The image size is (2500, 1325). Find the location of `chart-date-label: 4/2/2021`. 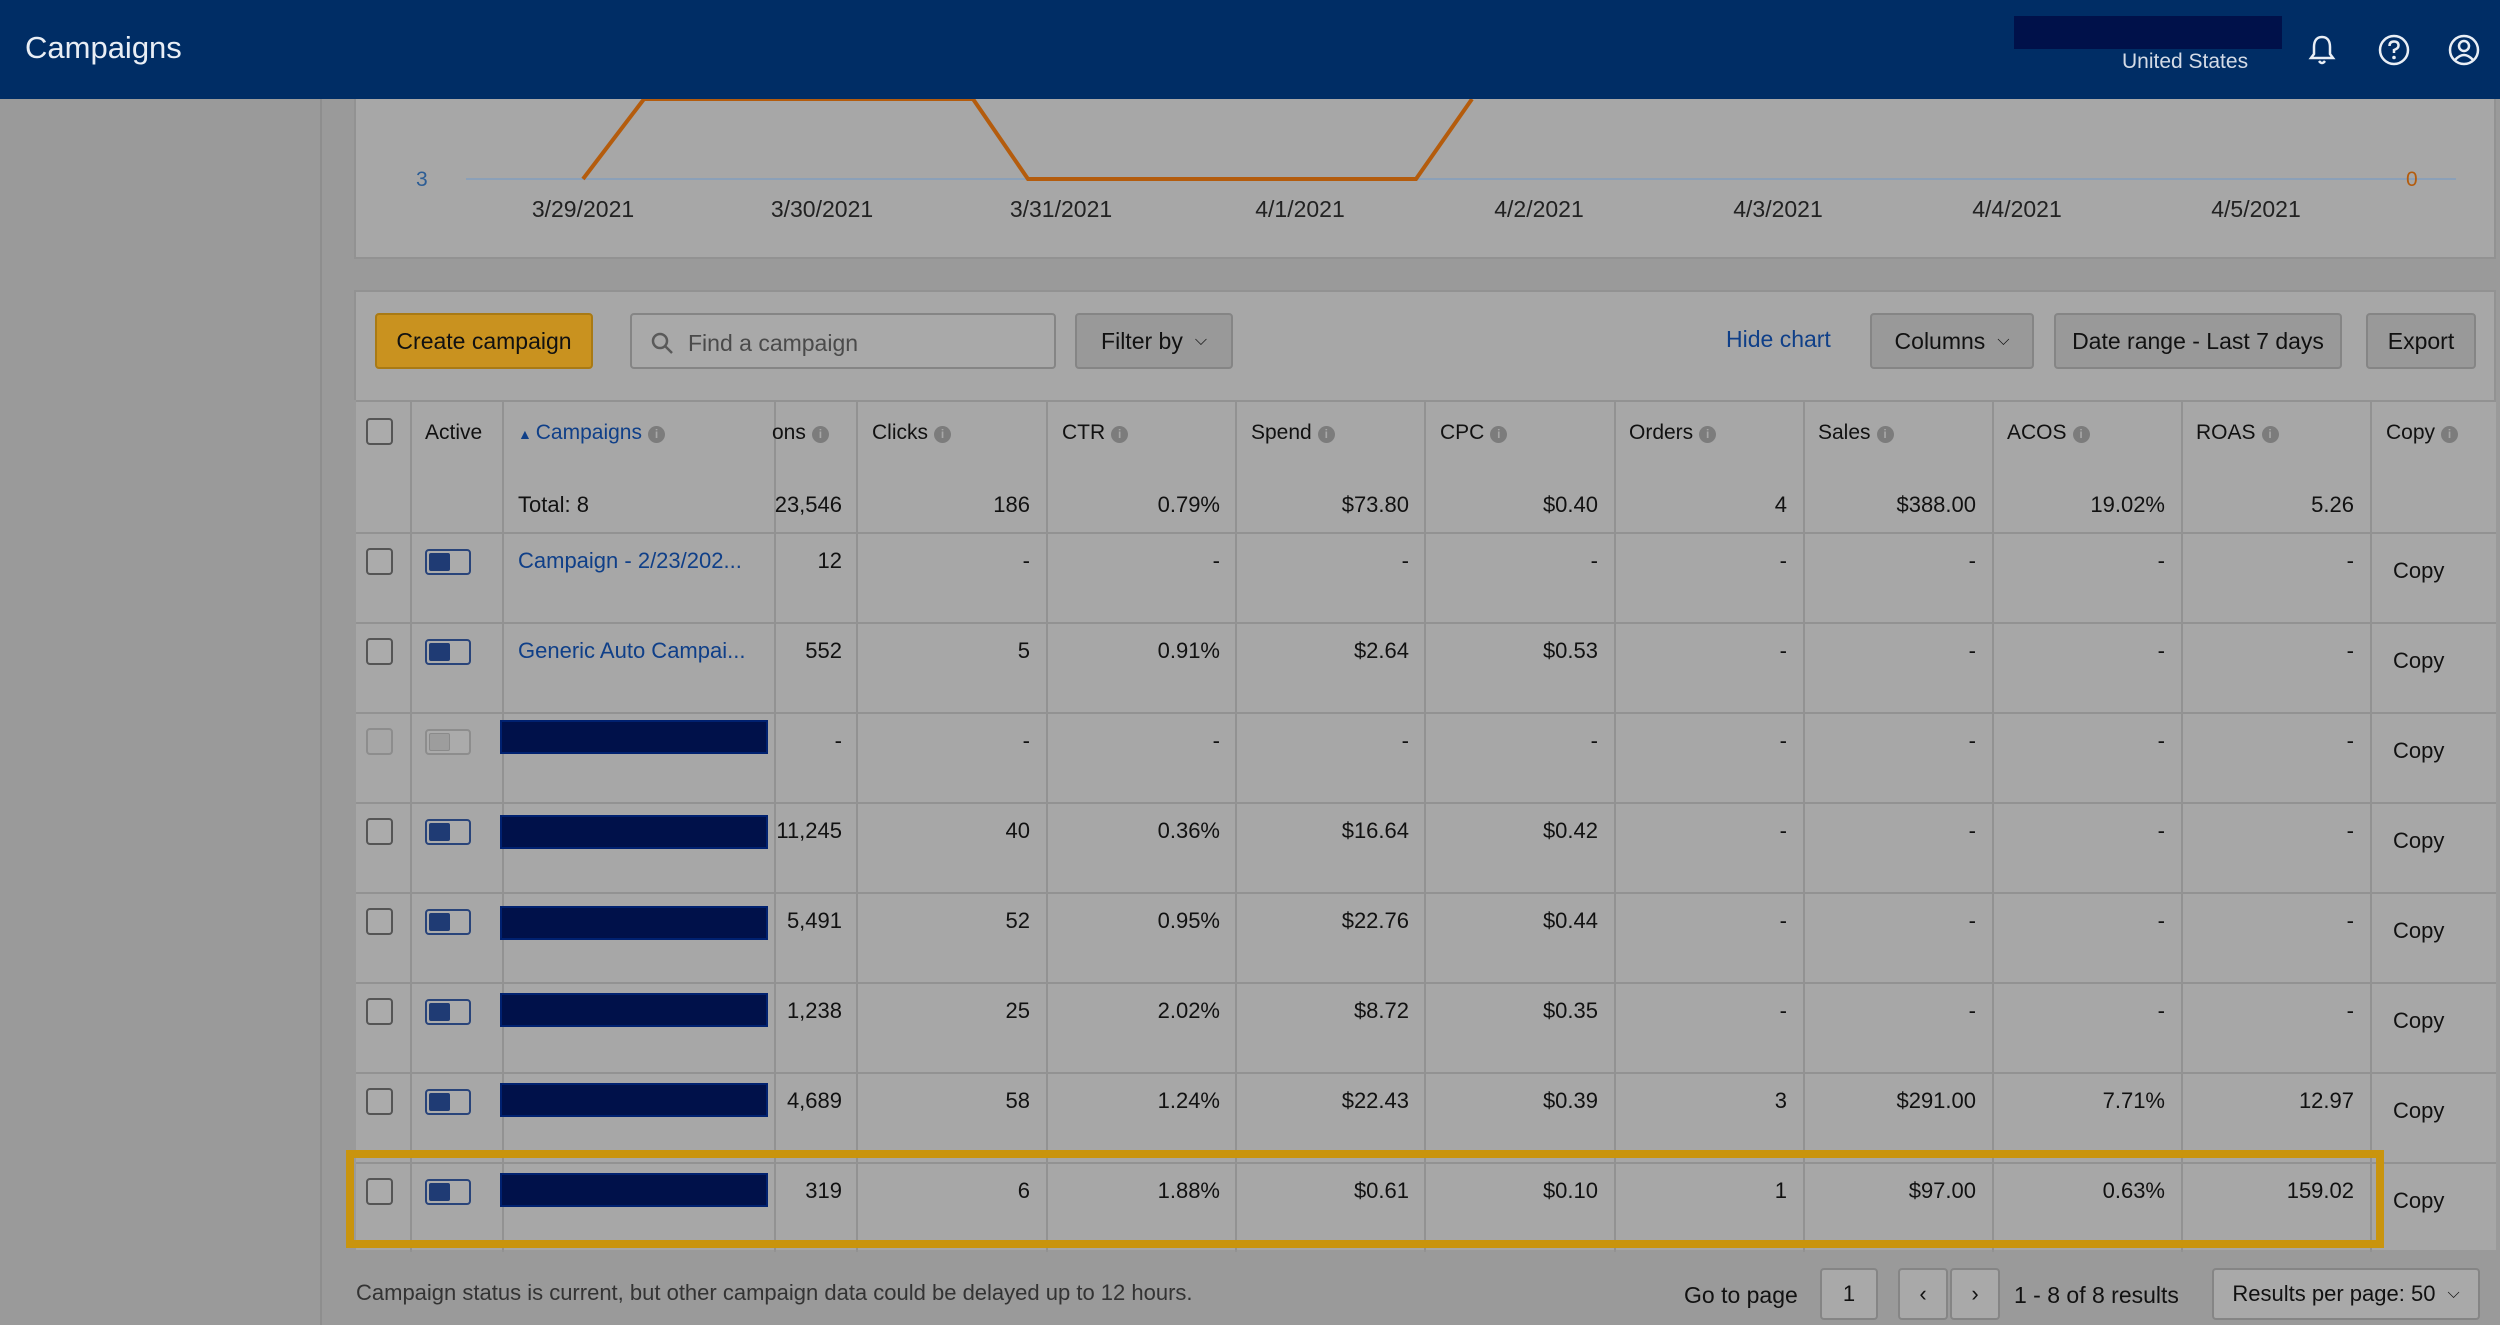

chart-date-label: 4/2/2021 is located at coordinates (1539, 209).